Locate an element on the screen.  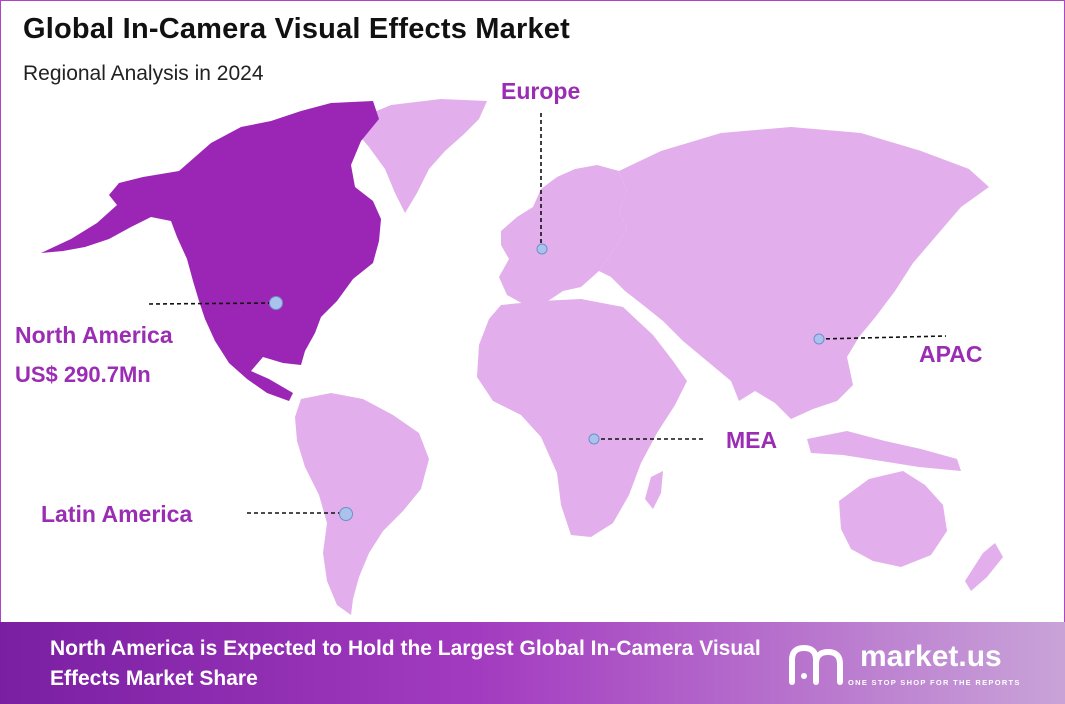
madagascar-shape is located at coordinates (654, 490).